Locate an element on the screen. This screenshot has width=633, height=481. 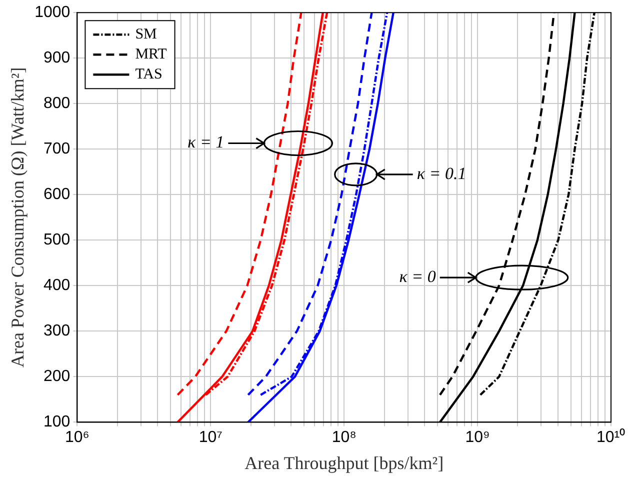
x-tick-label: 10⁶ is located at coordinates (77, 437).